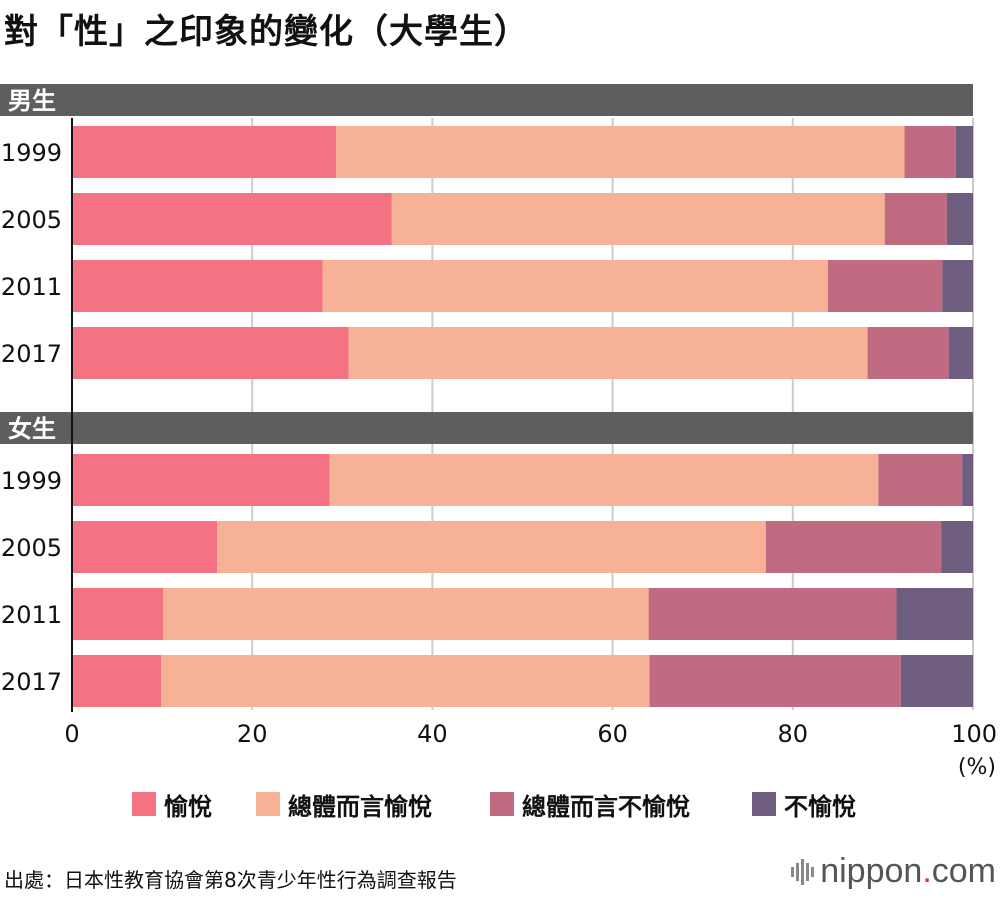  Describe the element at coordinates (977, 767) in the screenshot. I see `x-axis-unit: (%)` at that location.